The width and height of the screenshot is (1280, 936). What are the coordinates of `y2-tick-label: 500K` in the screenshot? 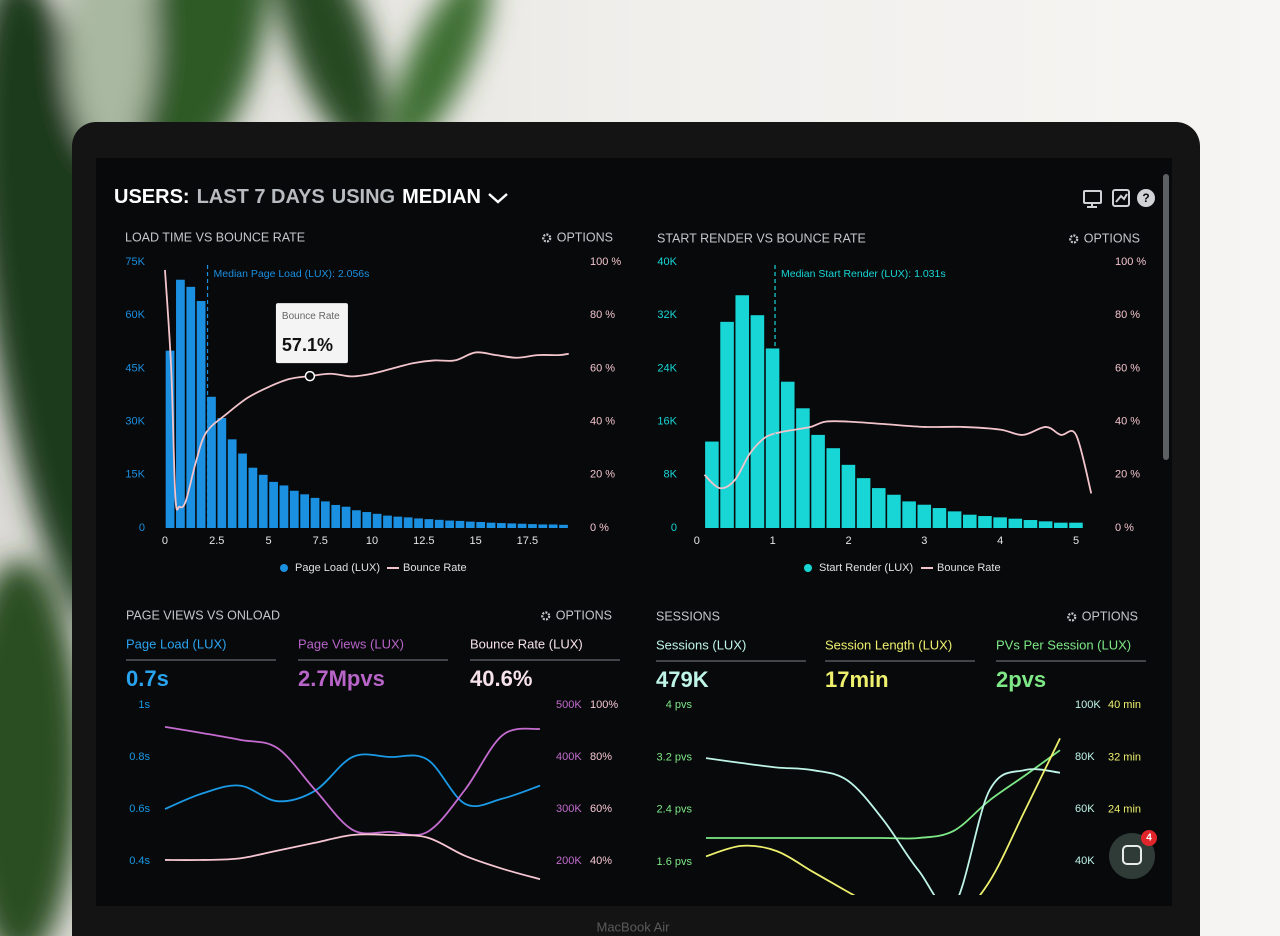 It's located at (569, 705).